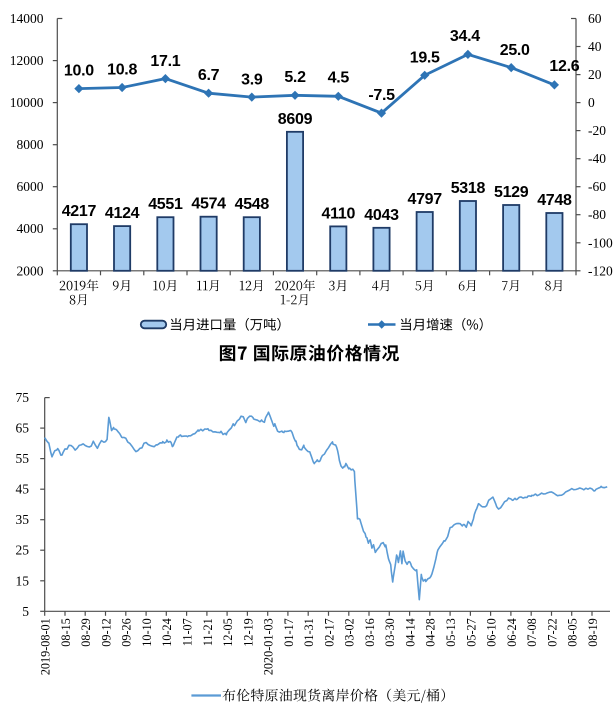  Describe the element at coordinates (511, 192) in the screenshot. I see `svg-text: 5129` at that location.